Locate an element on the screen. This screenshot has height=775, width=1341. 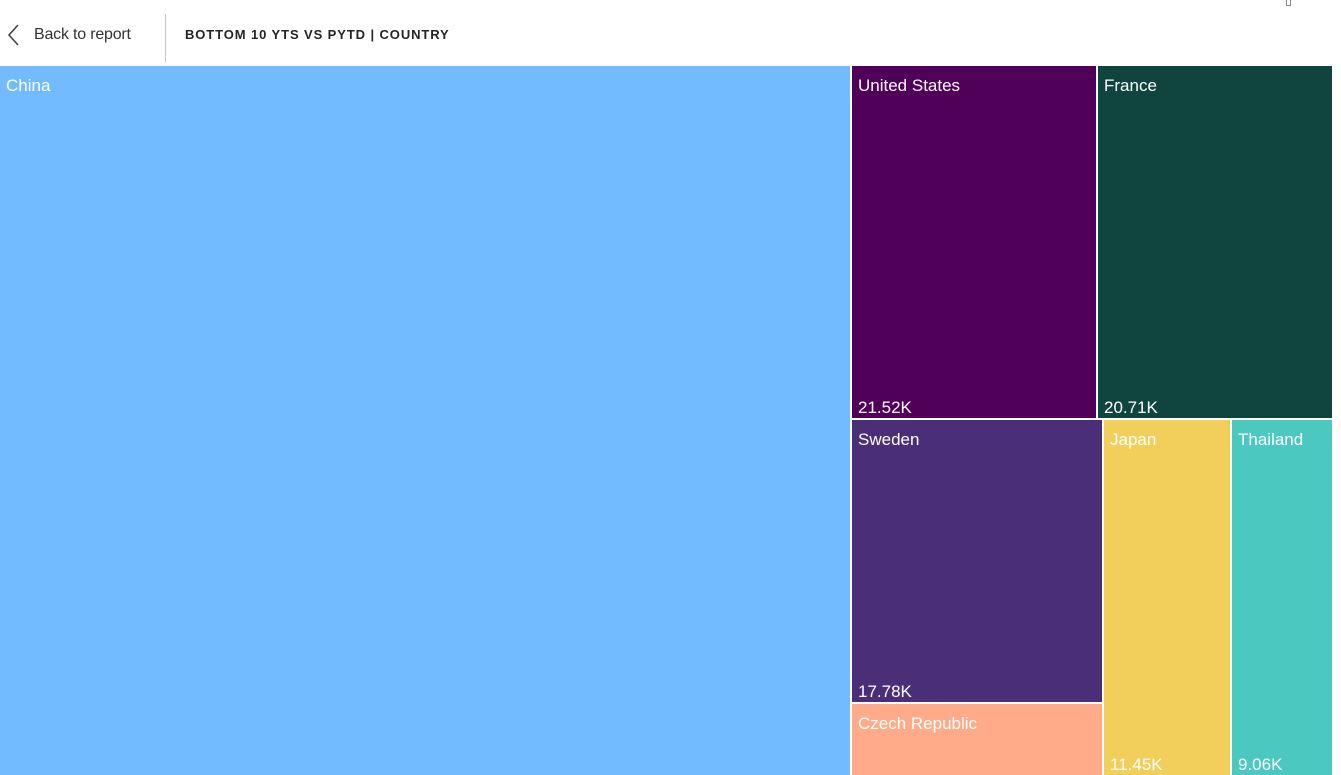
treemap-value-japan: 11.45K is located at coordinates (1136, 764).